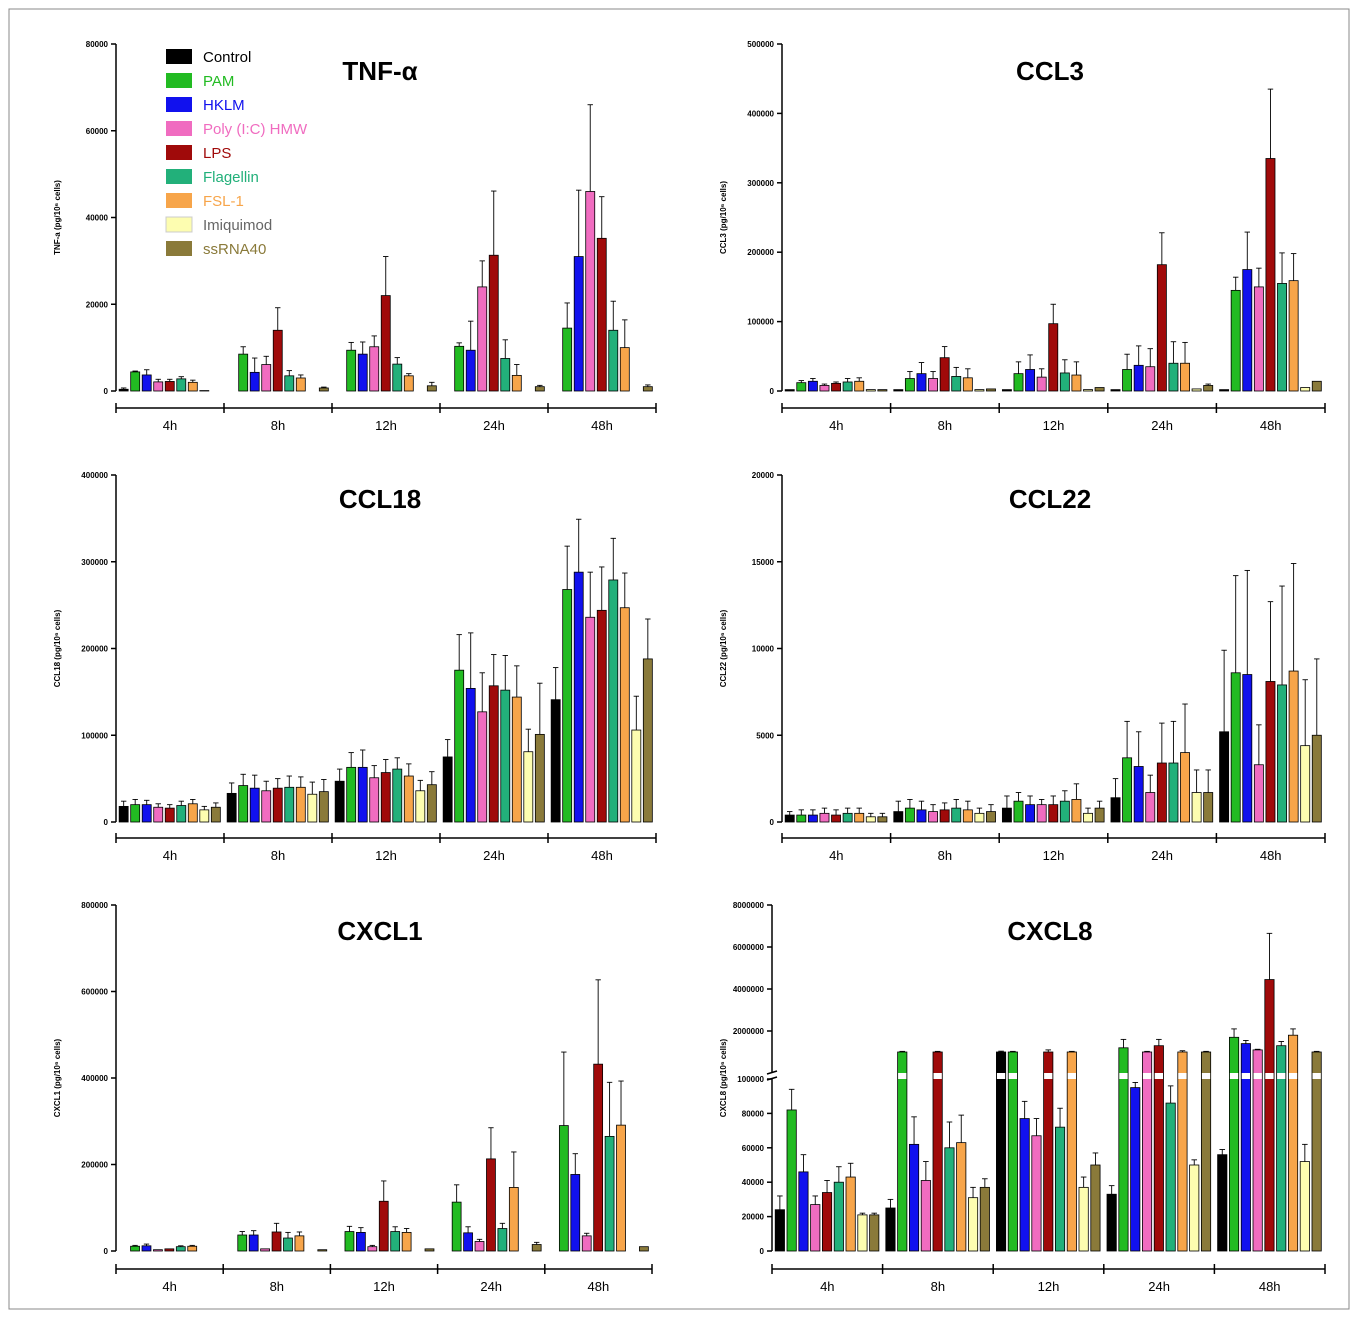 This screenshot has height=1318, width=1359. I want to click on y-tick-label: 800000, so click(94, 905).